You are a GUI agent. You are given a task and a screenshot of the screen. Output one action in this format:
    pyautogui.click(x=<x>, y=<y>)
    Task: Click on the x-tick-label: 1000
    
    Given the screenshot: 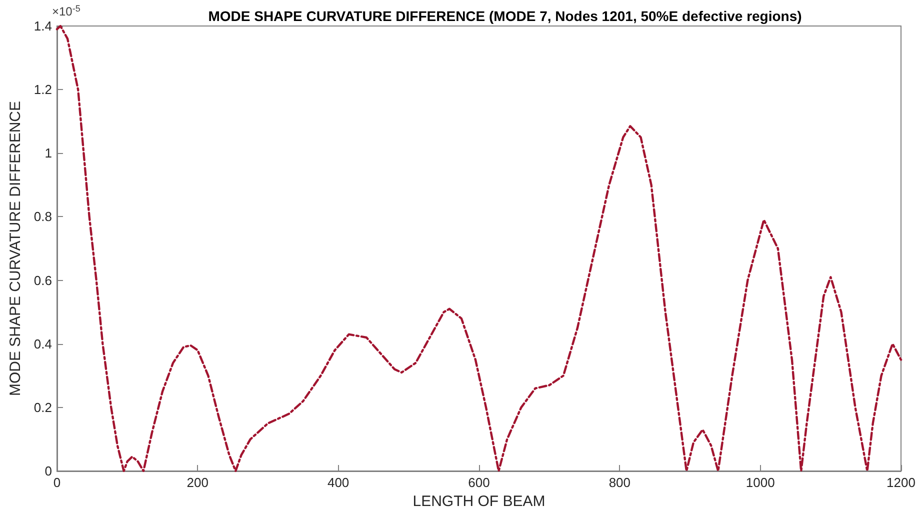 What is the action you would take?
    pyautogui.click(x=760, y=482)
    